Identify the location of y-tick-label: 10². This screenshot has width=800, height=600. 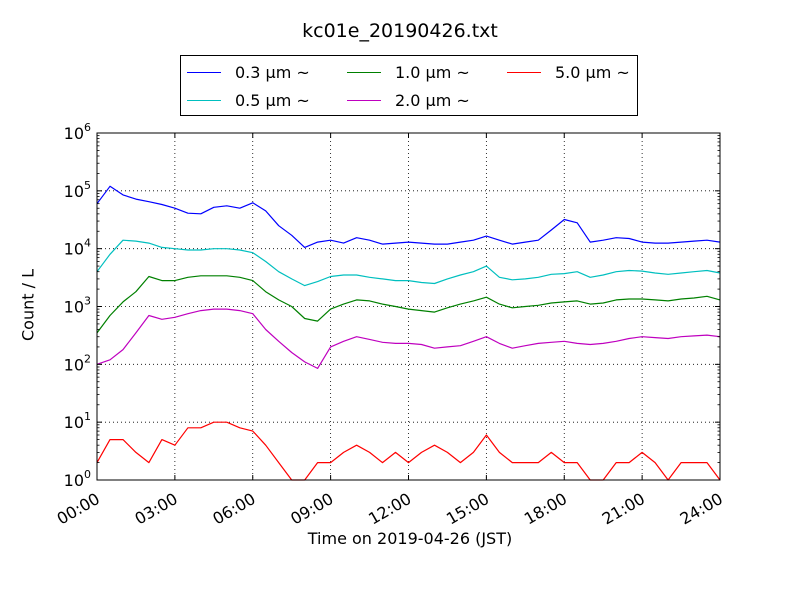
(77, 363).